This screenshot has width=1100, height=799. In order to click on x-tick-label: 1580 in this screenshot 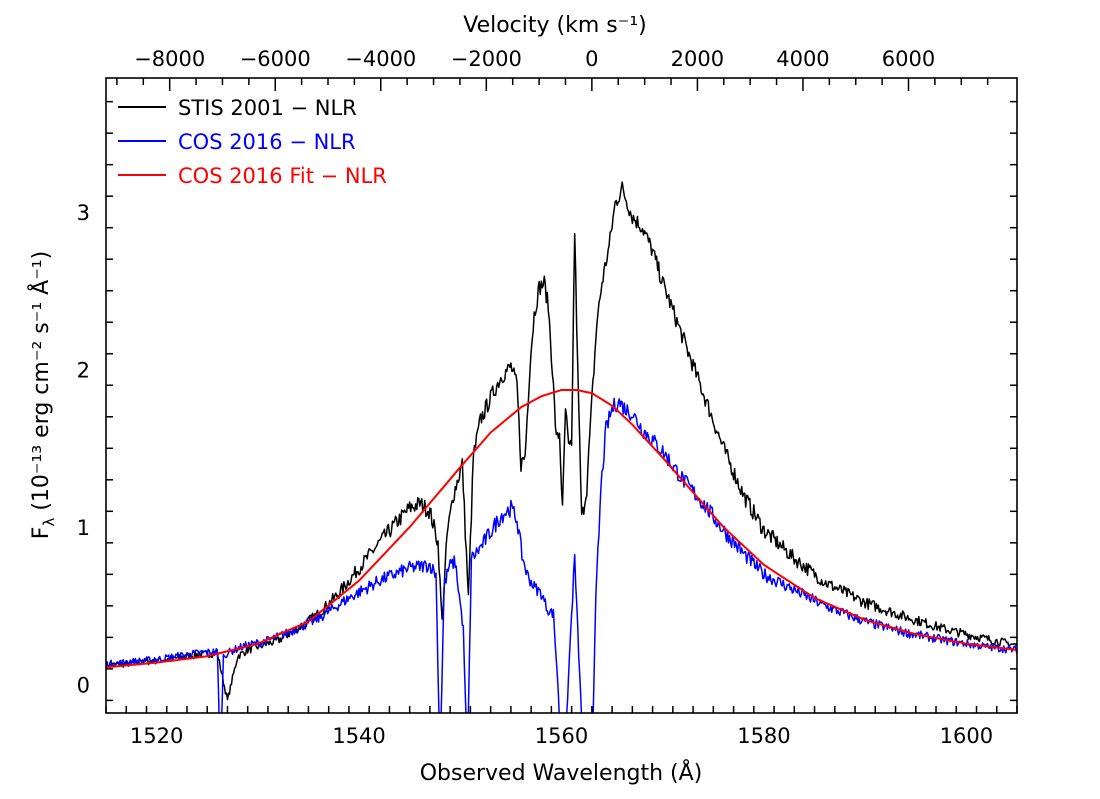, I will do `click(763, 736)`.